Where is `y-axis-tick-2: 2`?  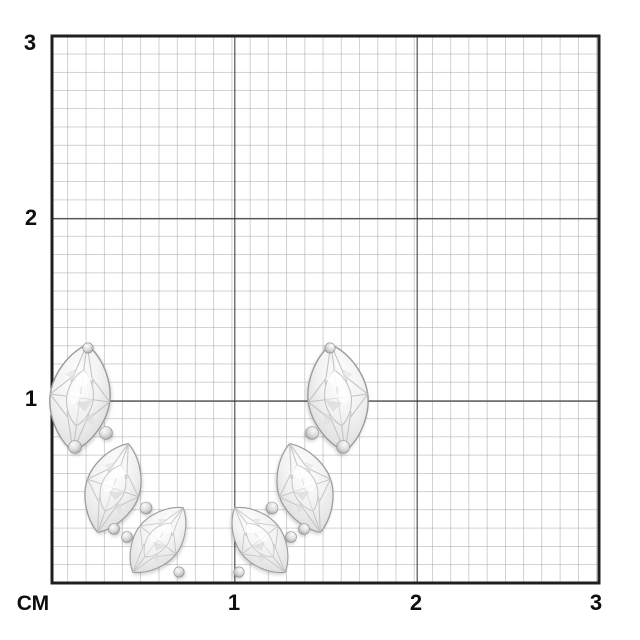
y-axis-tick-2: 2 is located at coordinates (31, 217).